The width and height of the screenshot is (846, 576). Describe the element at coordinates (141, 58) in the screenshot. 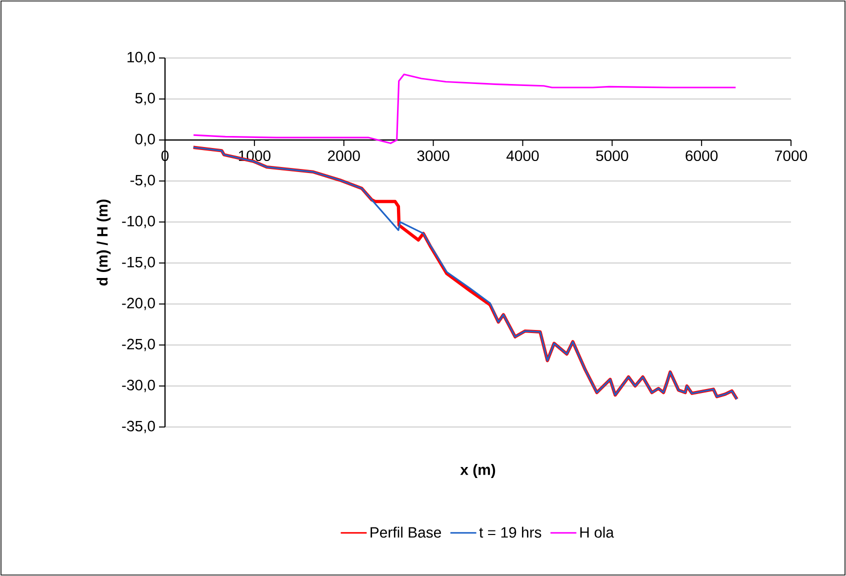

I see `y-tick-label: 10,0` at that location.